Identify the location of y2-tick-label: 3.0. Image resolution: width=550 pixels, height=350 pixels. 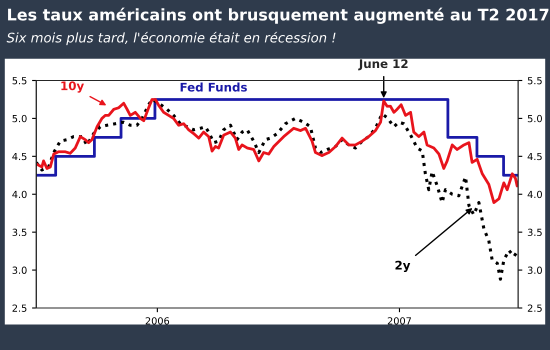
(535, 270).